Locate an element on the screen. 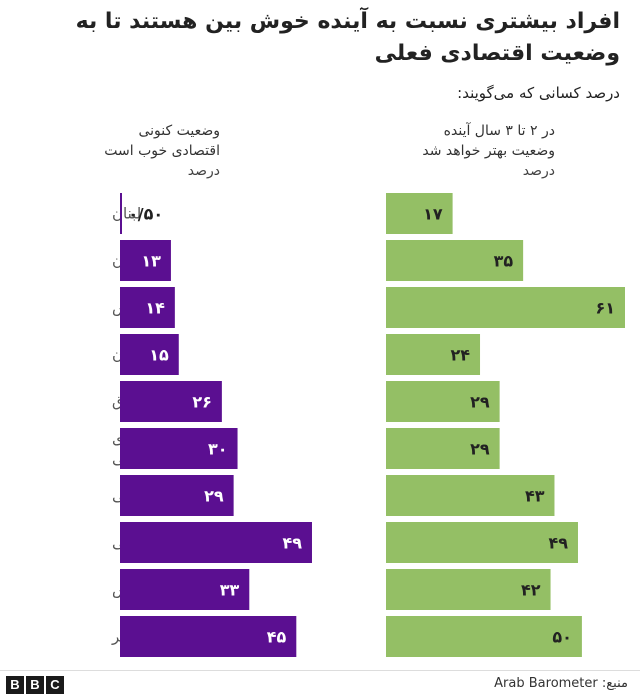  data-label-future-outlook: ۴۹ is located at coordinates (558, 543).